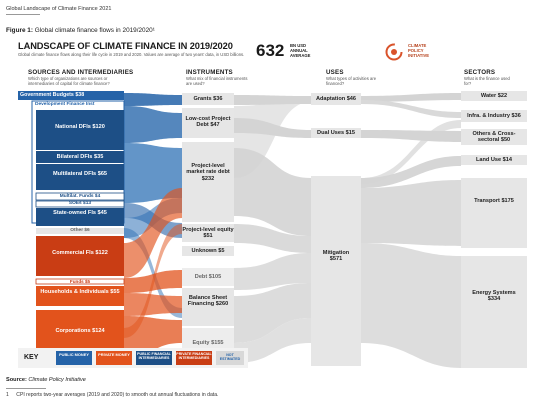 The height and width of the screenshot is (404, 542). I want to click on flow-households-bsf, so click(153, 304).